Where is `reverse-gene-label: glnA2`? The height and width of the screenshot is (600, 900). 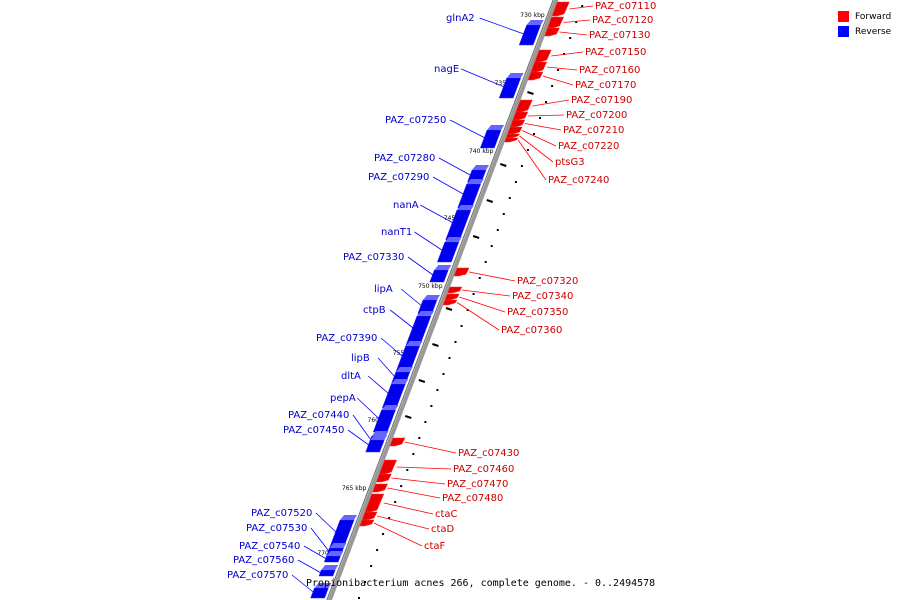 reverse-gene-label: glnA2 is located at coordinates (460, 18).